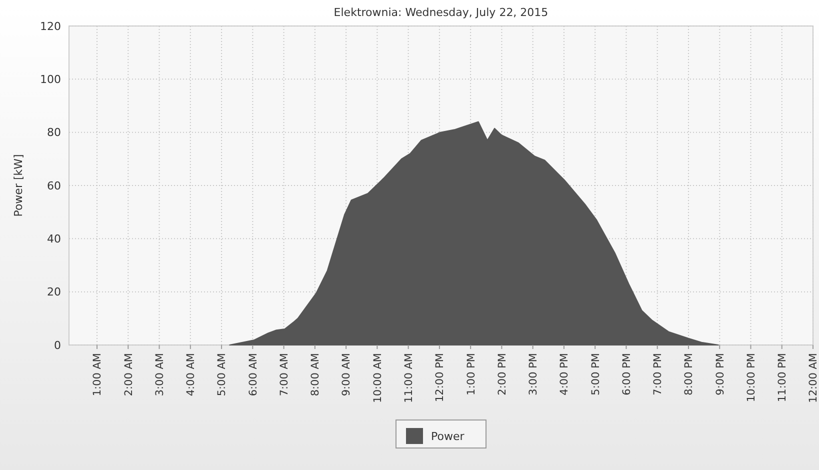 This screenshot has height=470, width=819. I want to click on x-tick-label: 12:00 PM, so click(440, 377).